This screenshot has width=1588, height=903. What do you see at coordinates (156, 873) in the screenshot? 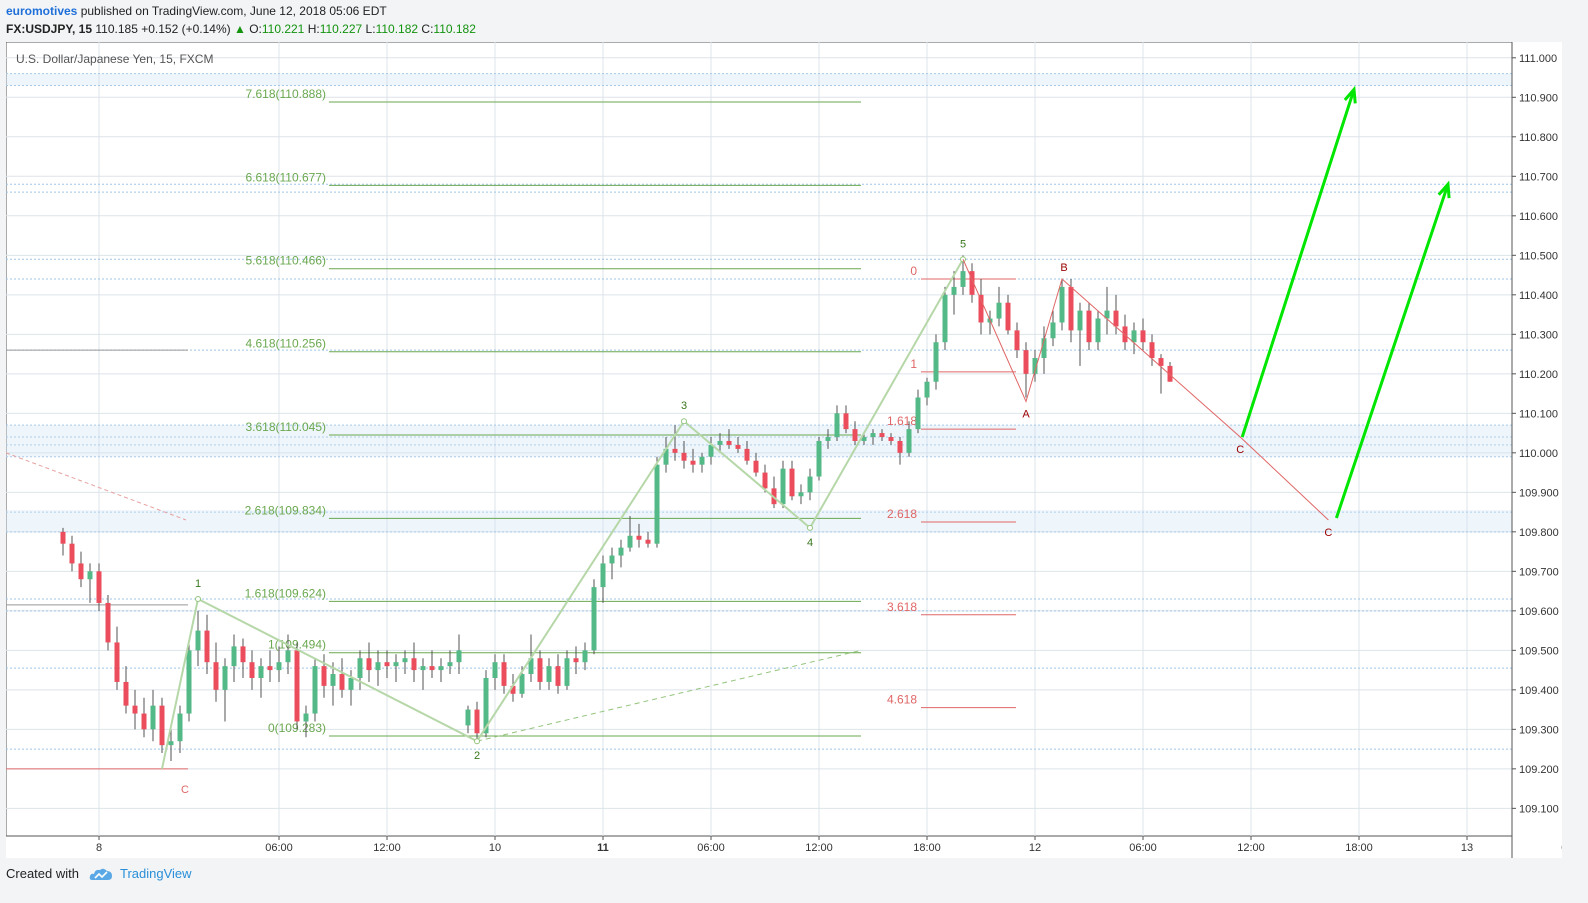
I see `tradingview-brand-link: TradingView` at bounding box center [156, 873].